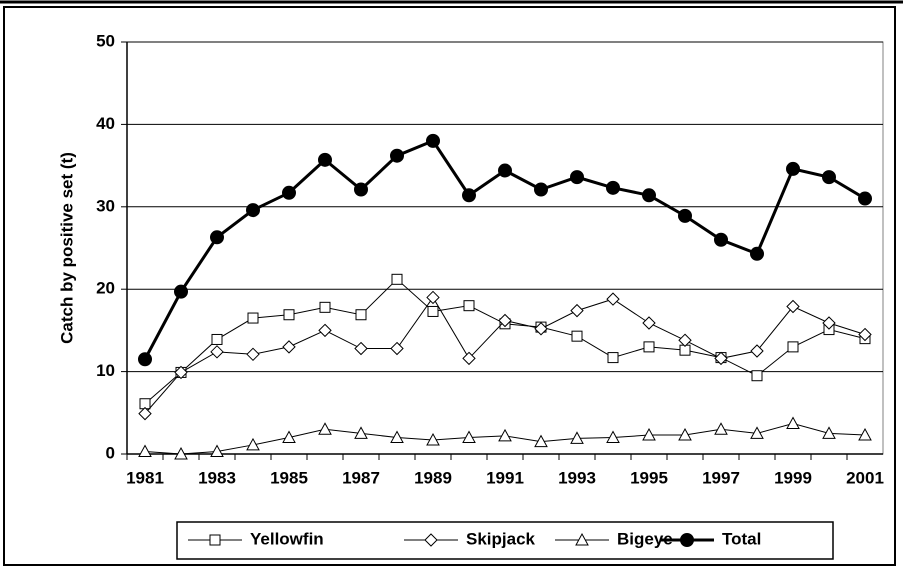 This screenshot has height=574, width=903. I want to click on x-tick-label: 1981, so click(145, 477).